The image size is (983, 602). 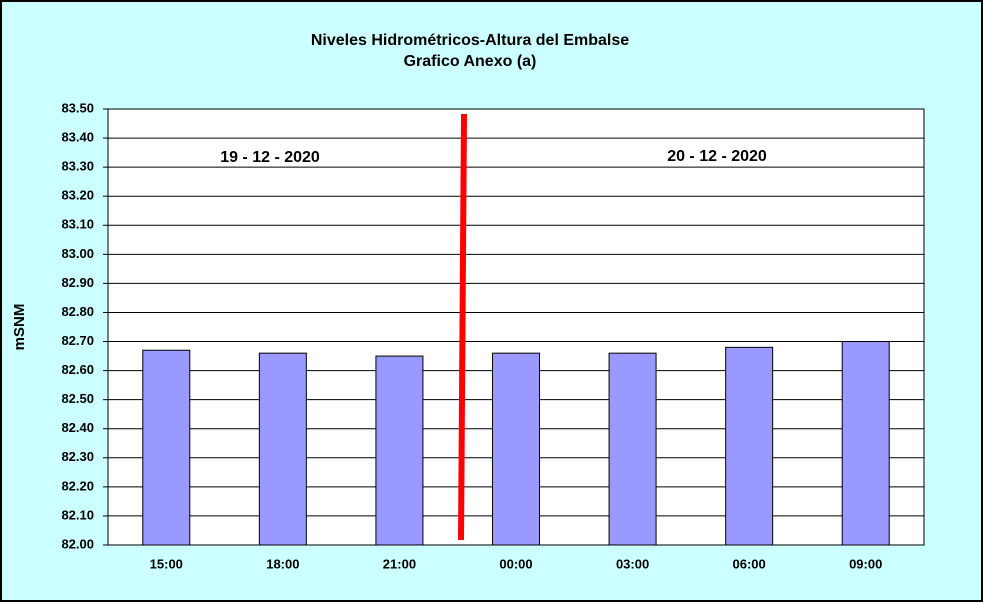 I want to click on y-tick-label: 83.50, so click(x=77, y=107).